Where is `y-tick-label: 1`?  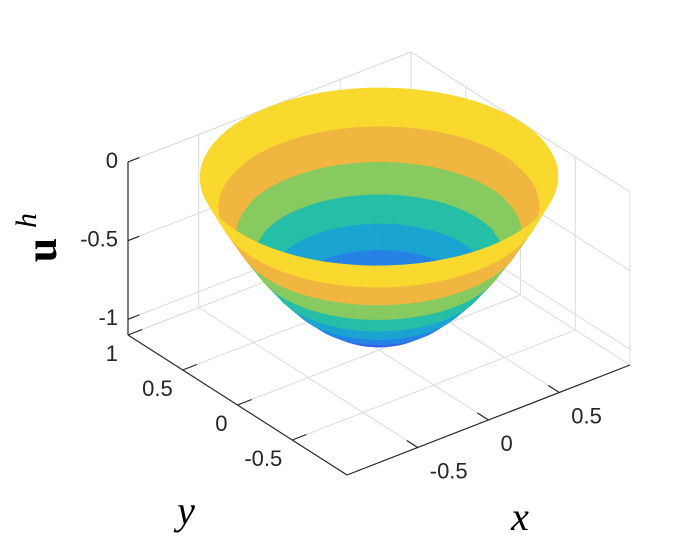 y-tick-label: 1 is located at coordinates (112, 353).